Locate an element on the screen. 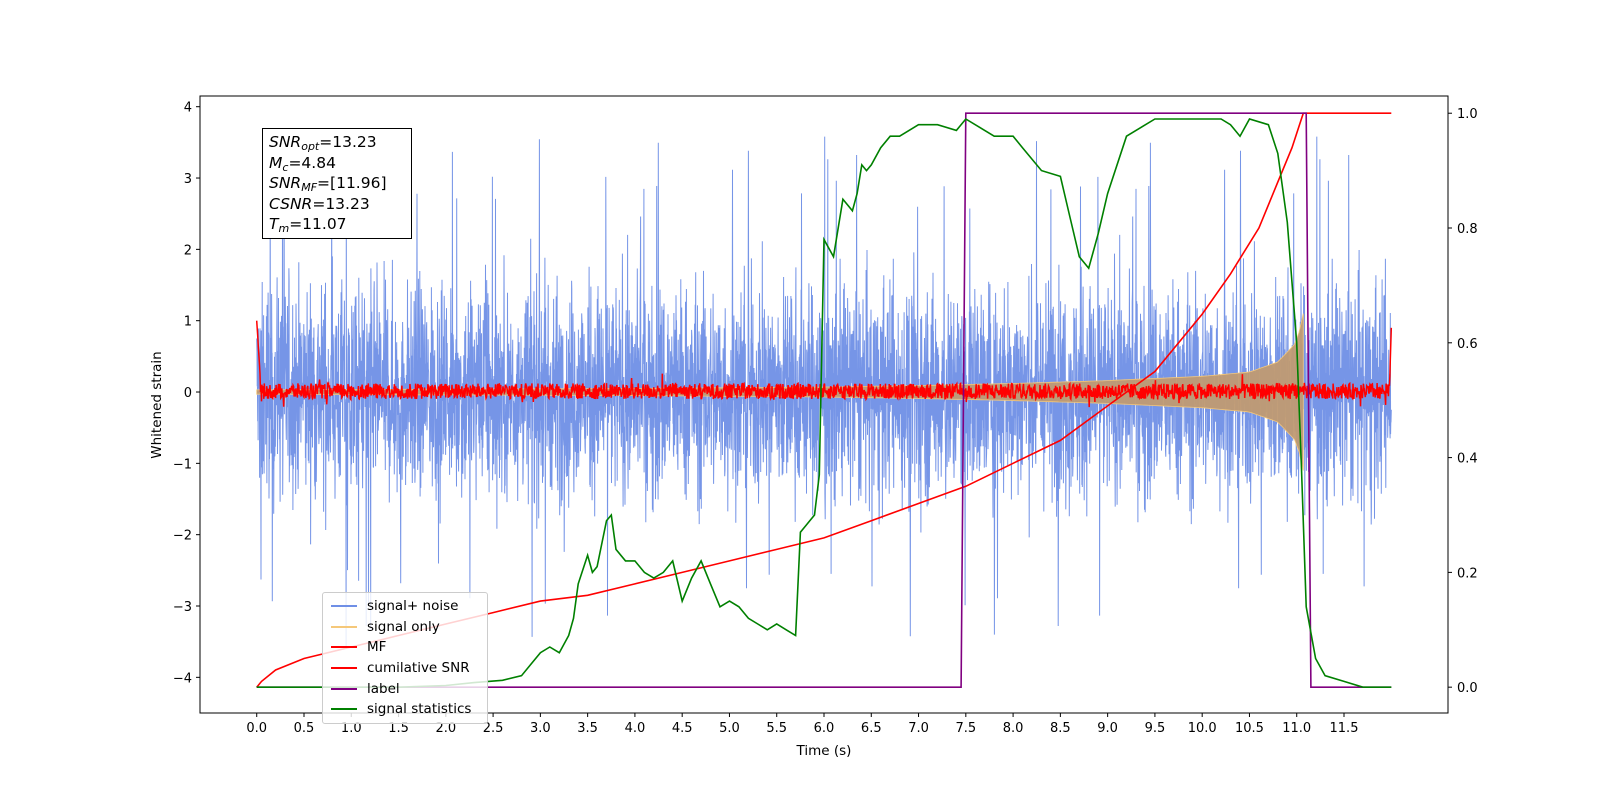 The image size is (1600, 800). x-tick-label: 7.0 is located at coordinates (918, 728).